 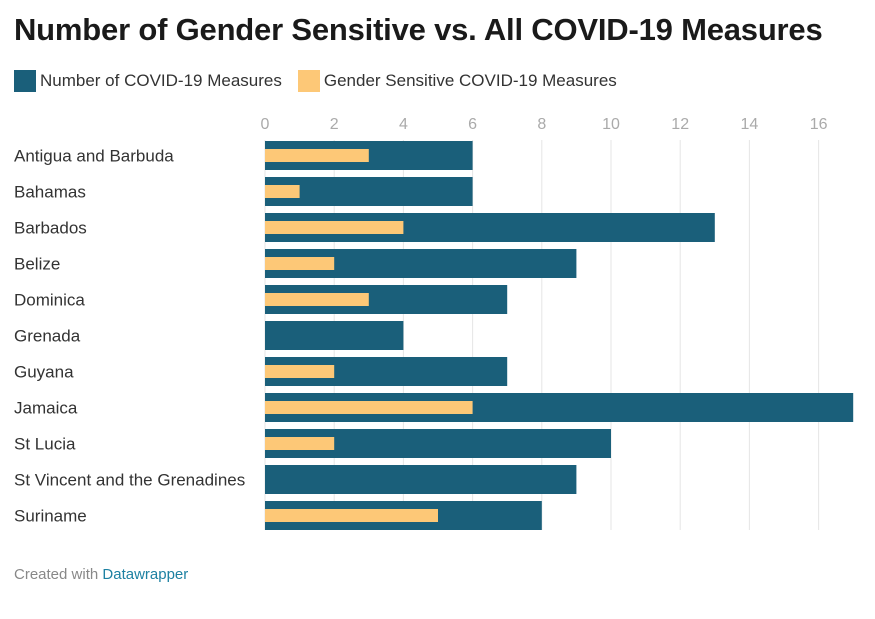 What do you see at coordinates (46, 408) in the screenshot?
I see `category-label: Jamaica` at bounding box center [46, 408].